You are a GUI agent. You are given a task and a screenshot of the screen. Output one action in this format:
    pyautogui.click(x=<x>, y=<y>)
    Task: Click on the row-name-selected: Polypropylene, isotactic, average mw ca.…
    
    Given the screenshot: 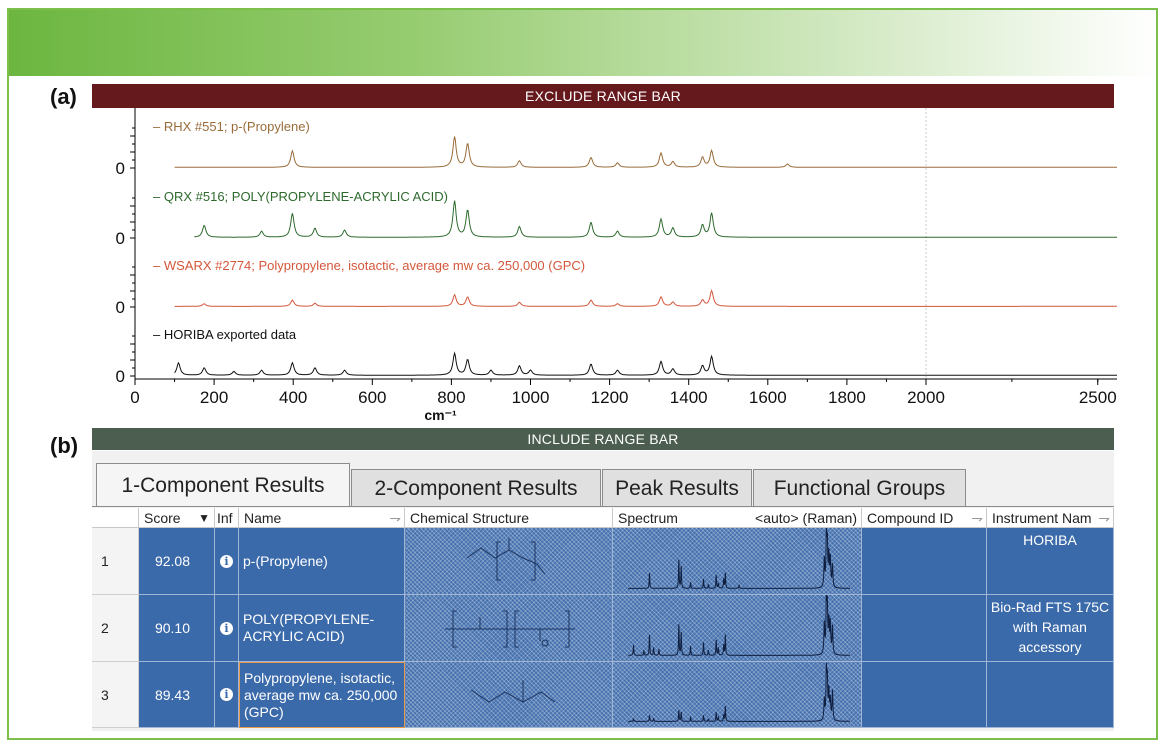 What is the action you would take?
    pyautogui.click(x=322, y=695)
    